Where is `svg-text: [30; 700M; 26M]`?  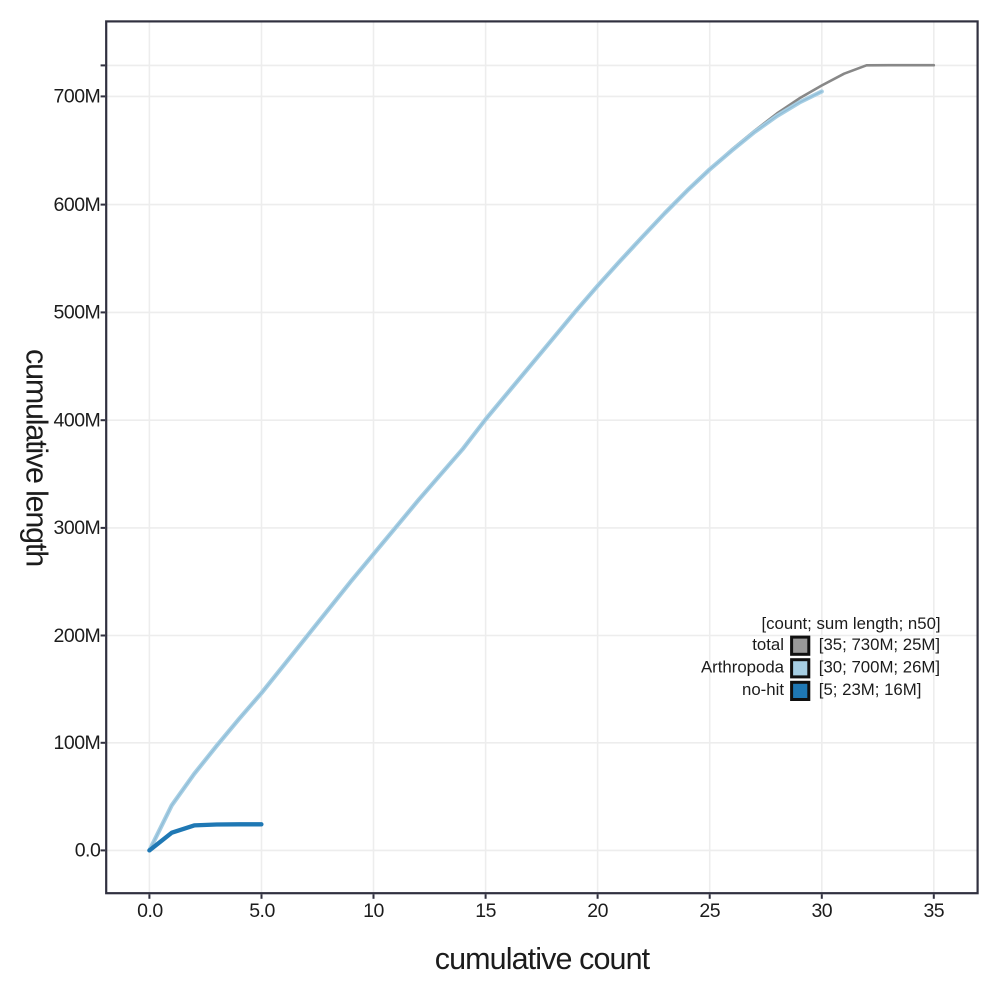
svg-text: [30; 700M; 26M] is located at coordinates (879, 666).